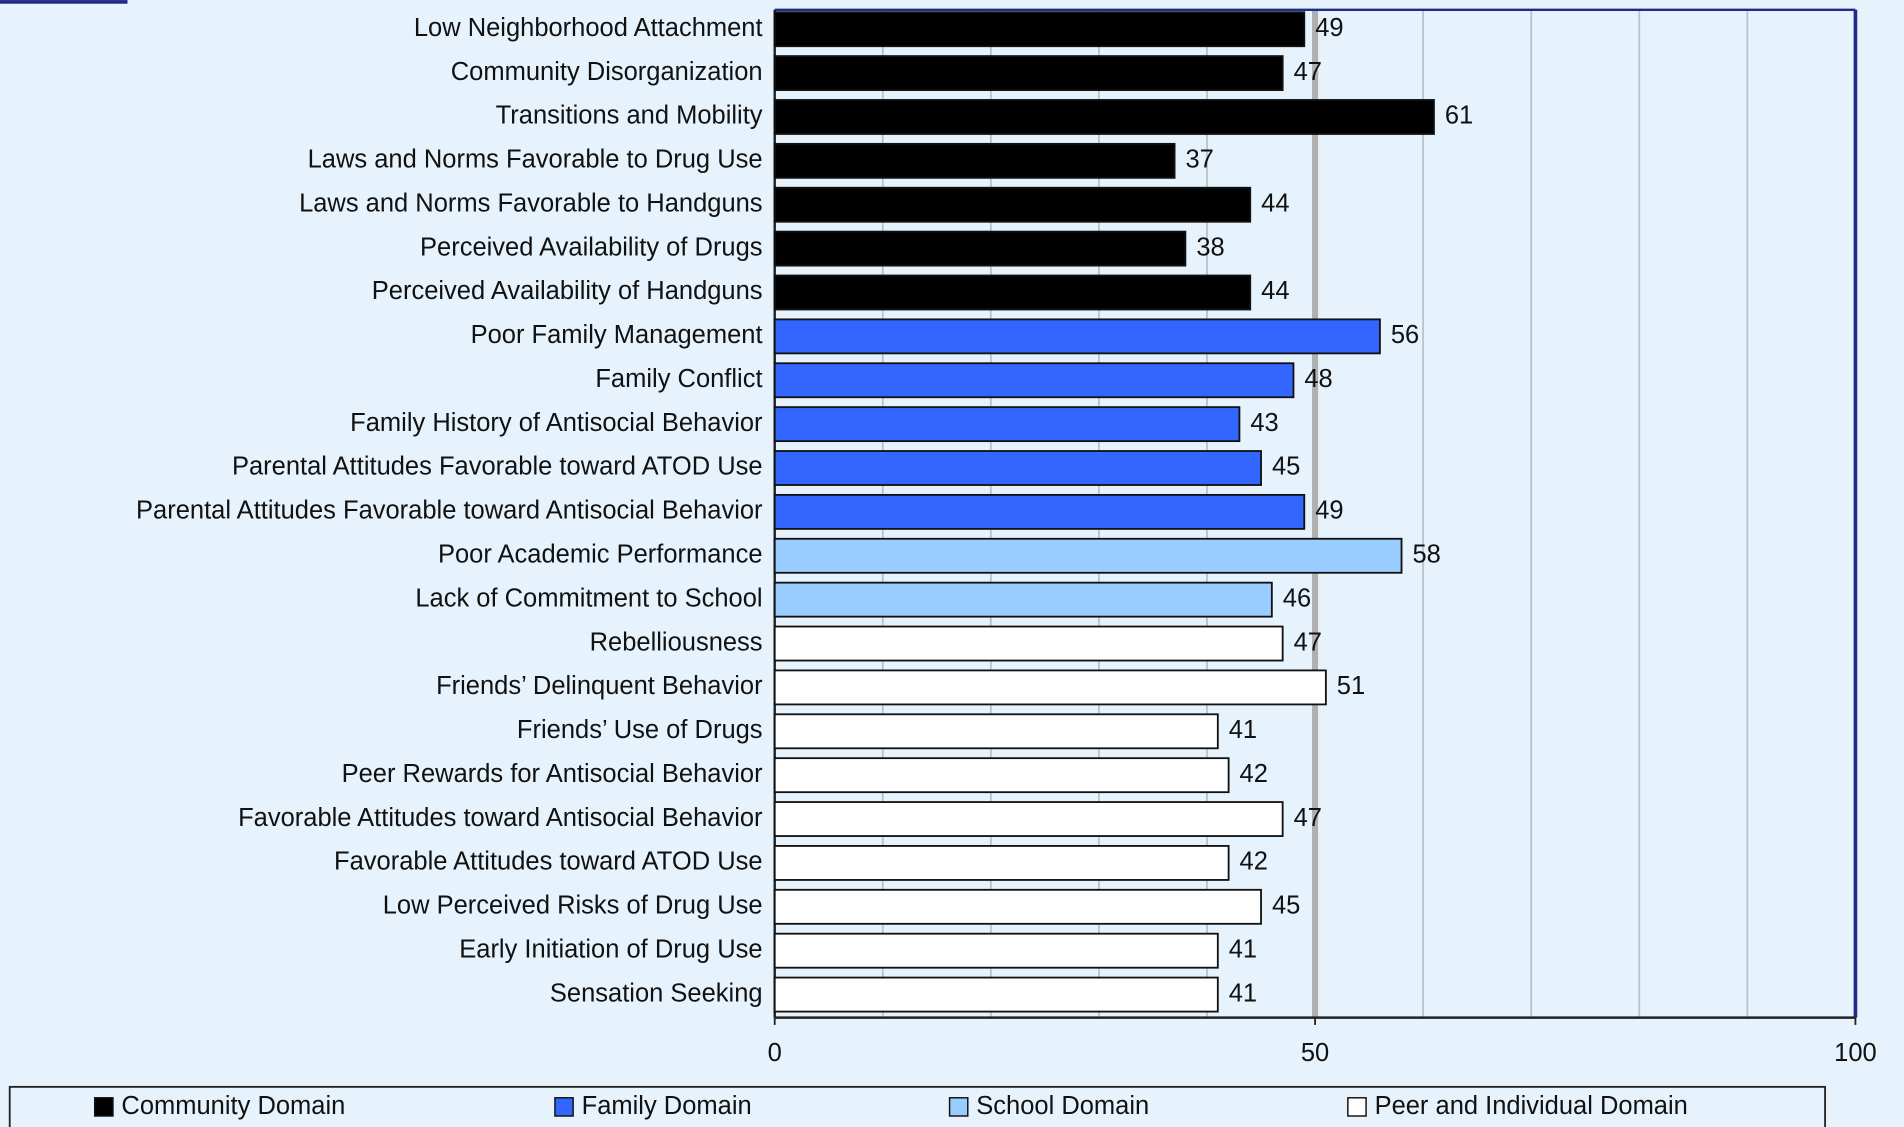  I want to click on legend-label: School Domain, so click(1062, 1106).